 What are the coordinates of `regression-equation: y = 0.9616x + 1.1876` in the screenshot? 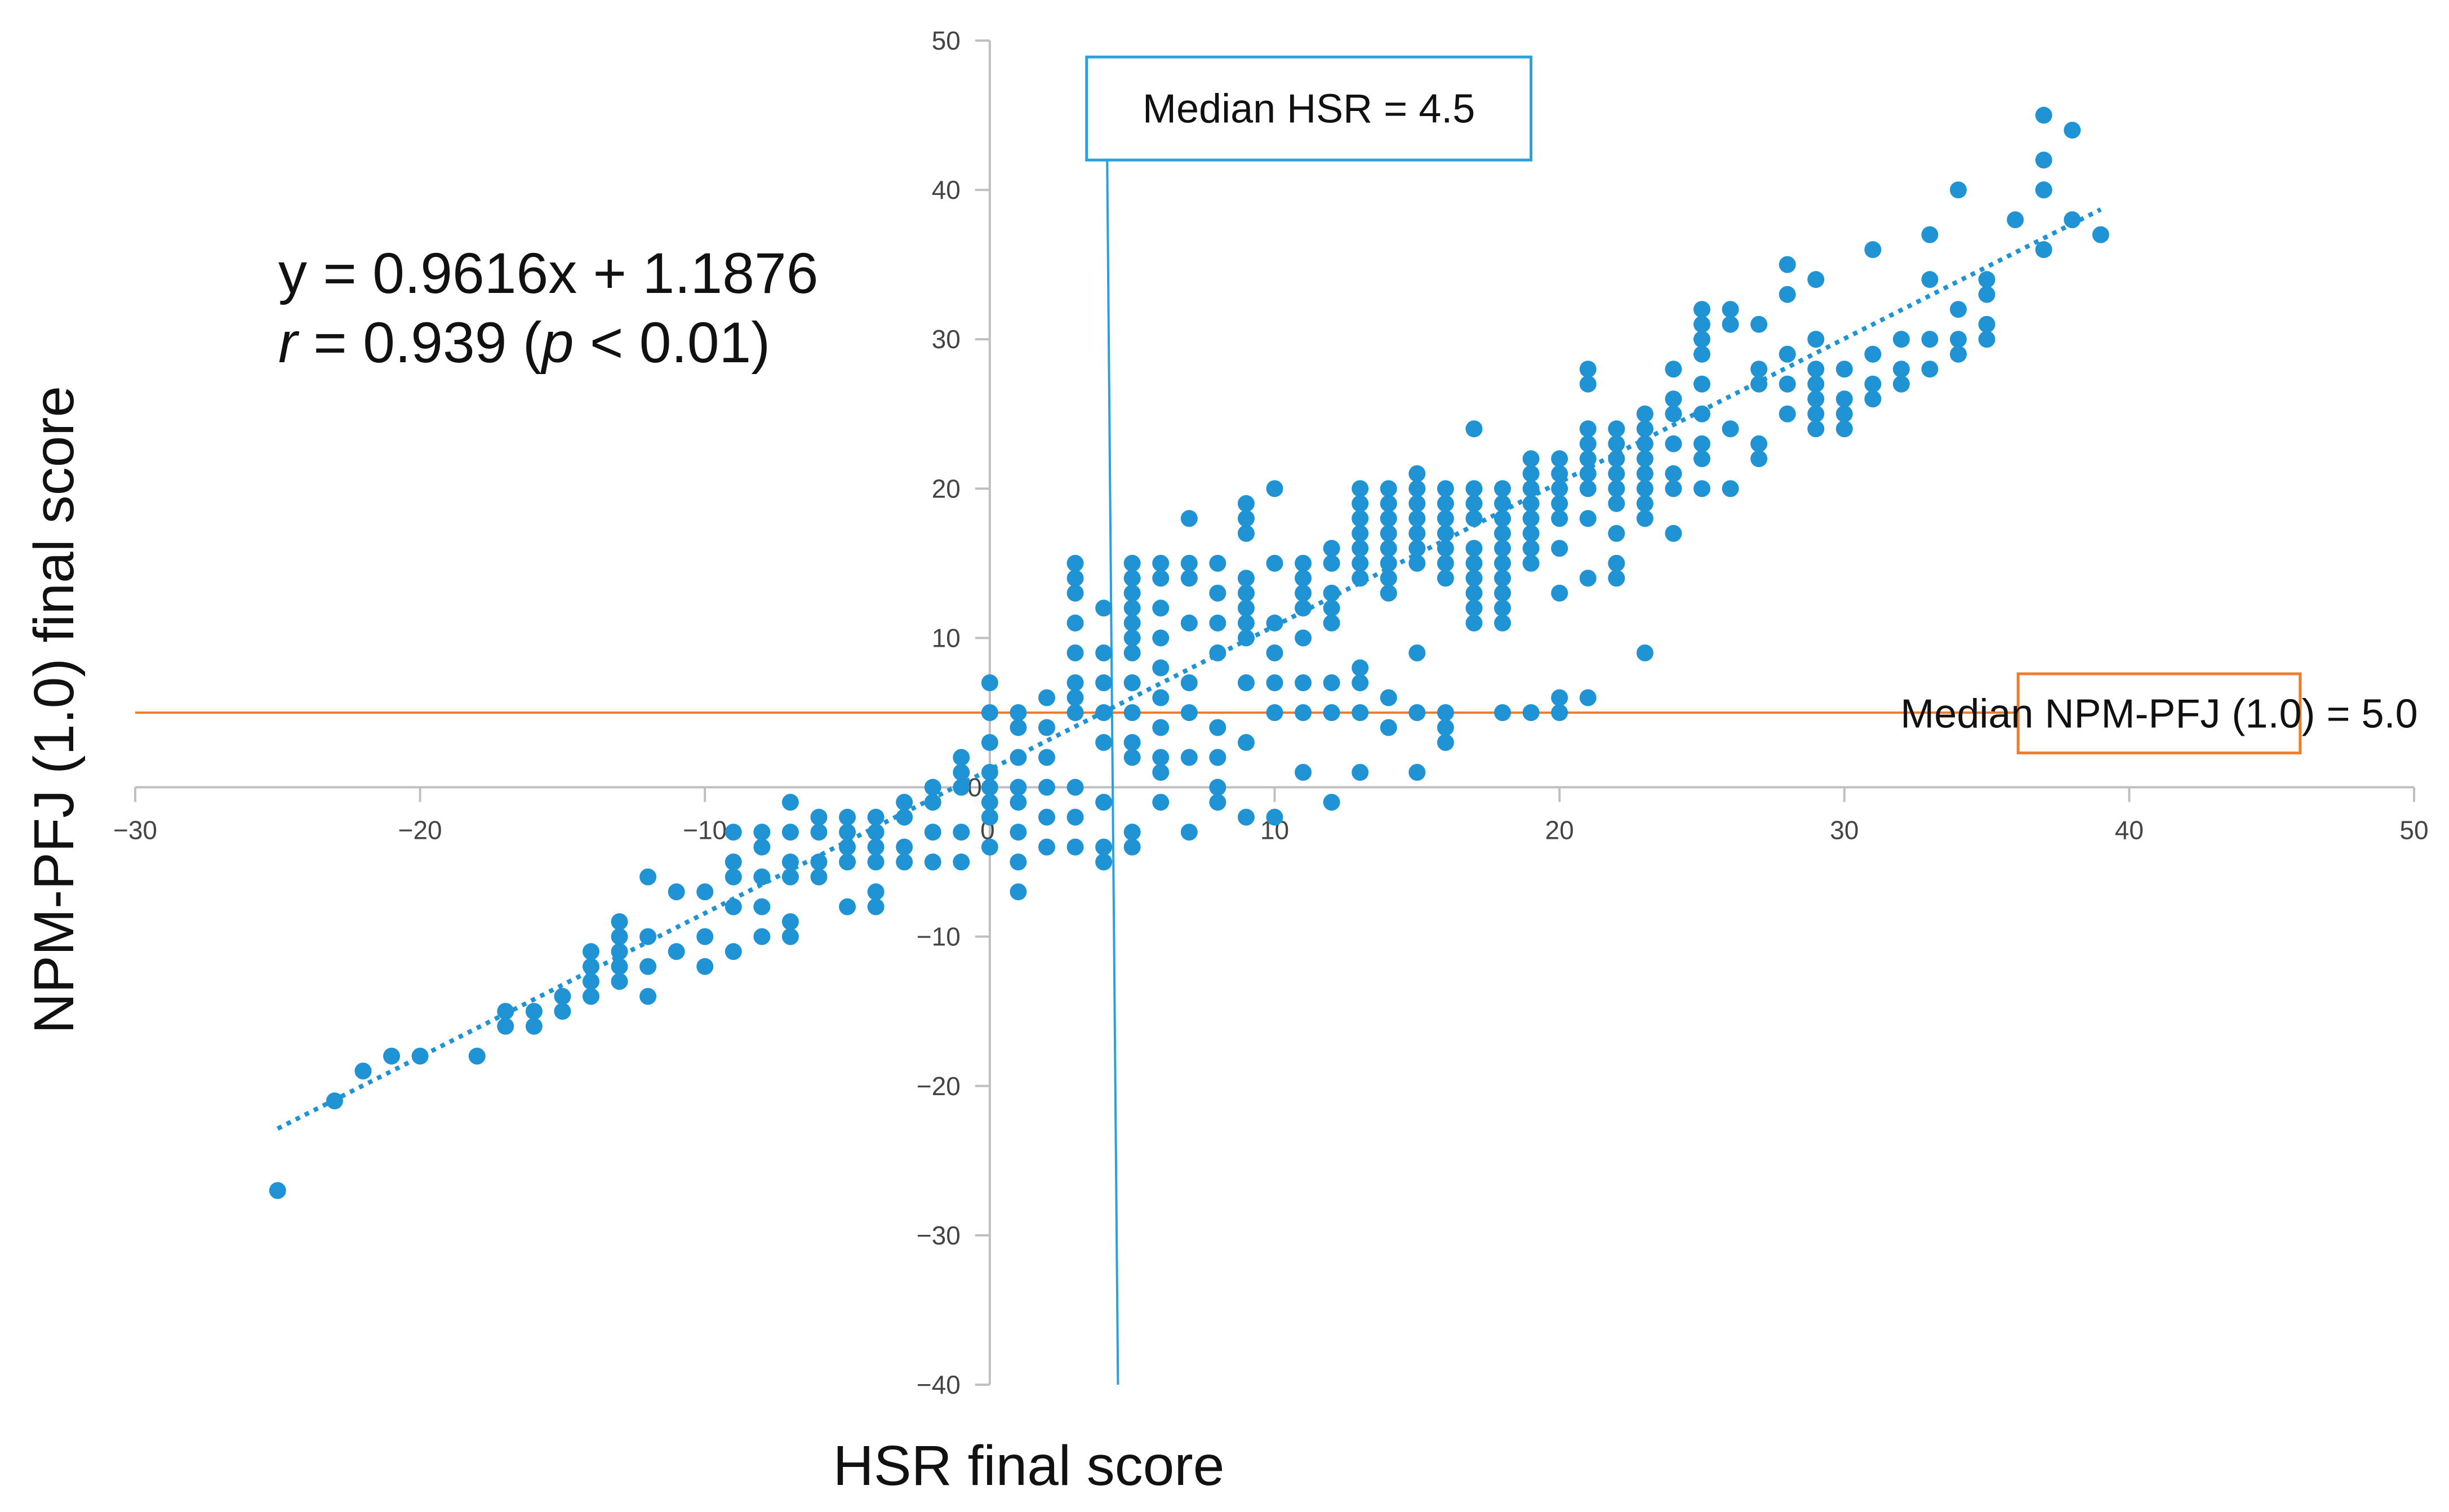 It's located at (548, 273).